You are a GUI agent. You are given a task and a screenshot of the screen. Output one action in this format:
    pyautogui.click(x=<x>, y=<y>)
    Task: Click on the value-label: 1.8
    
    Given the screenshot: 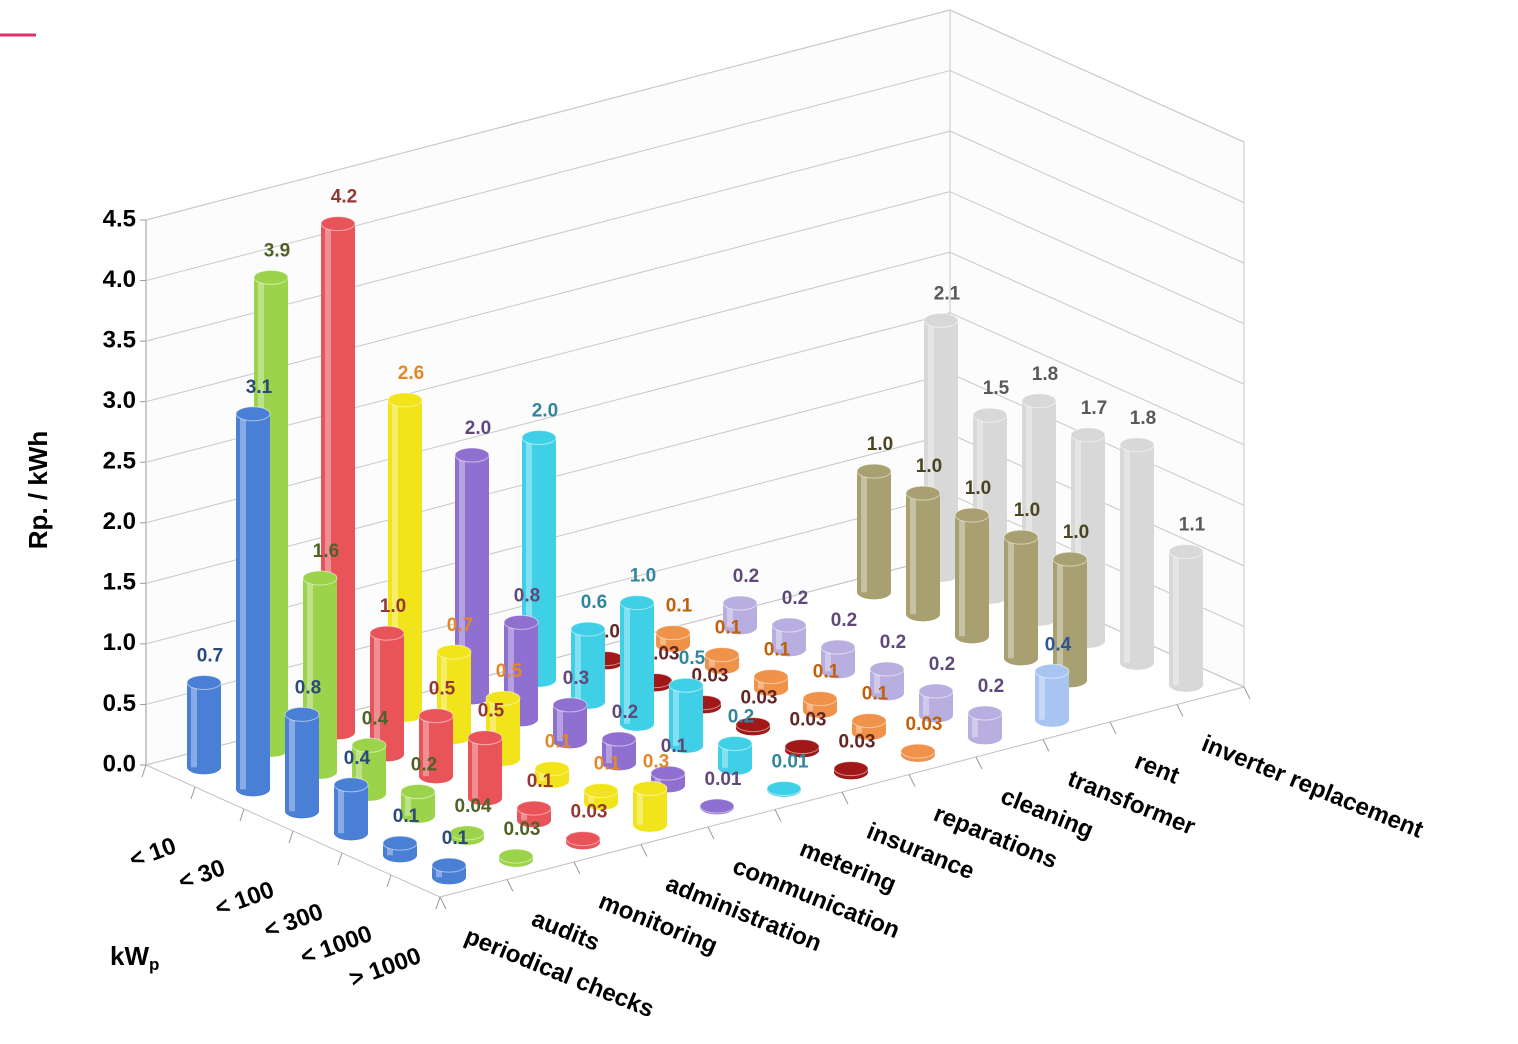 What is the action you would take?
    pyautogui.click(x=1045, y=374)
    